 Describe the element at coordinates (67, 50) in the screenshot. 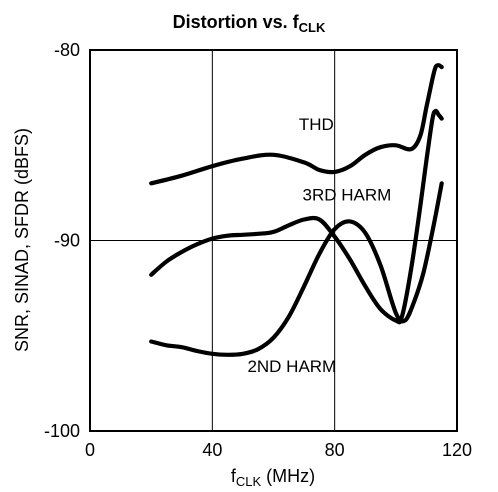

I see `y-tick-label: -80` at that location.